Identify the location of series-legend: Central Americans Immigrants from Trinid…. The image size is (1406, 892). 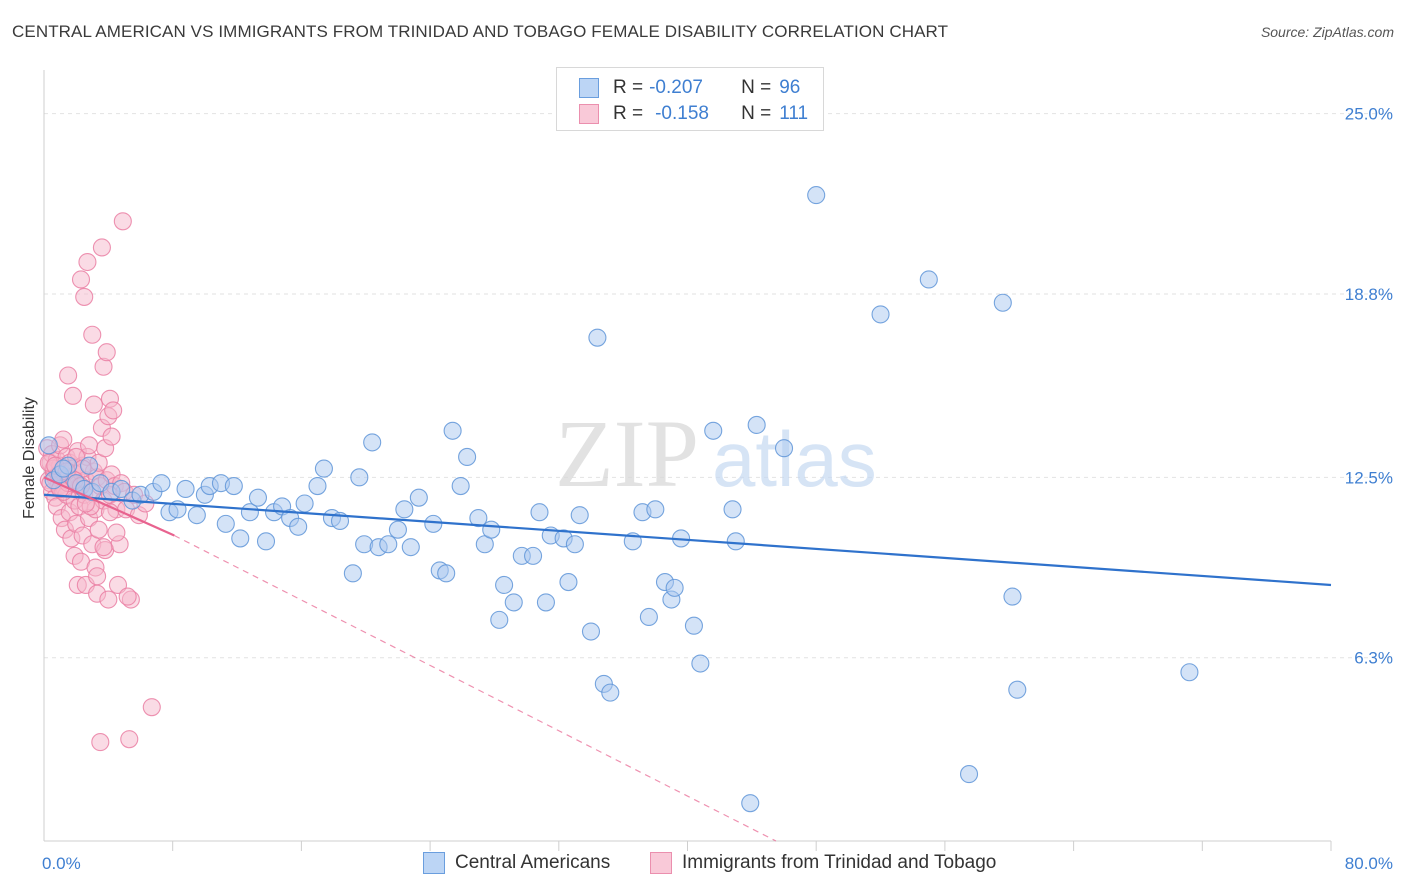
(703, 865).